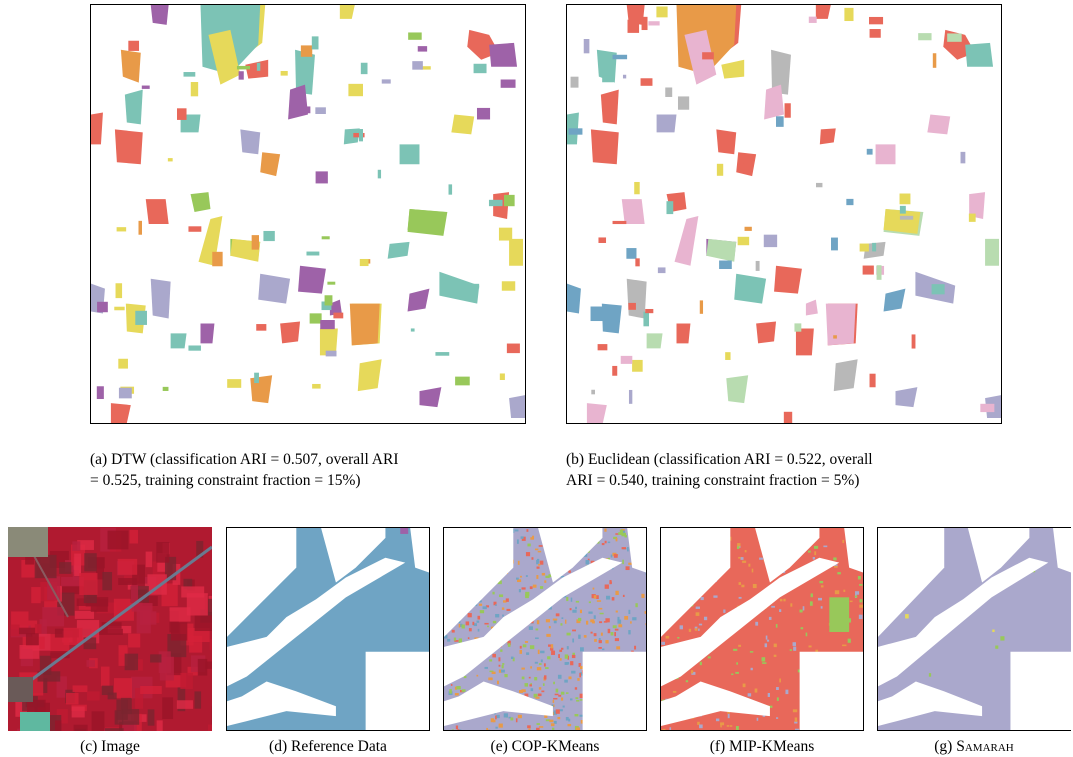  Describe the element at coordinates (974, 629) in the screenshot. I see `samarah-panel` at that location.